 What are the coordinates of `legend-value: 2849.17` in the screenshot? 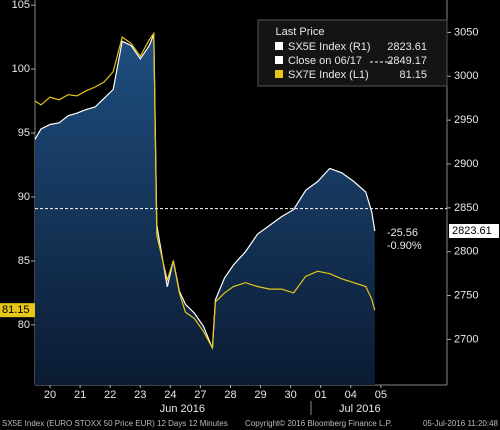 It's located at (407, 61).